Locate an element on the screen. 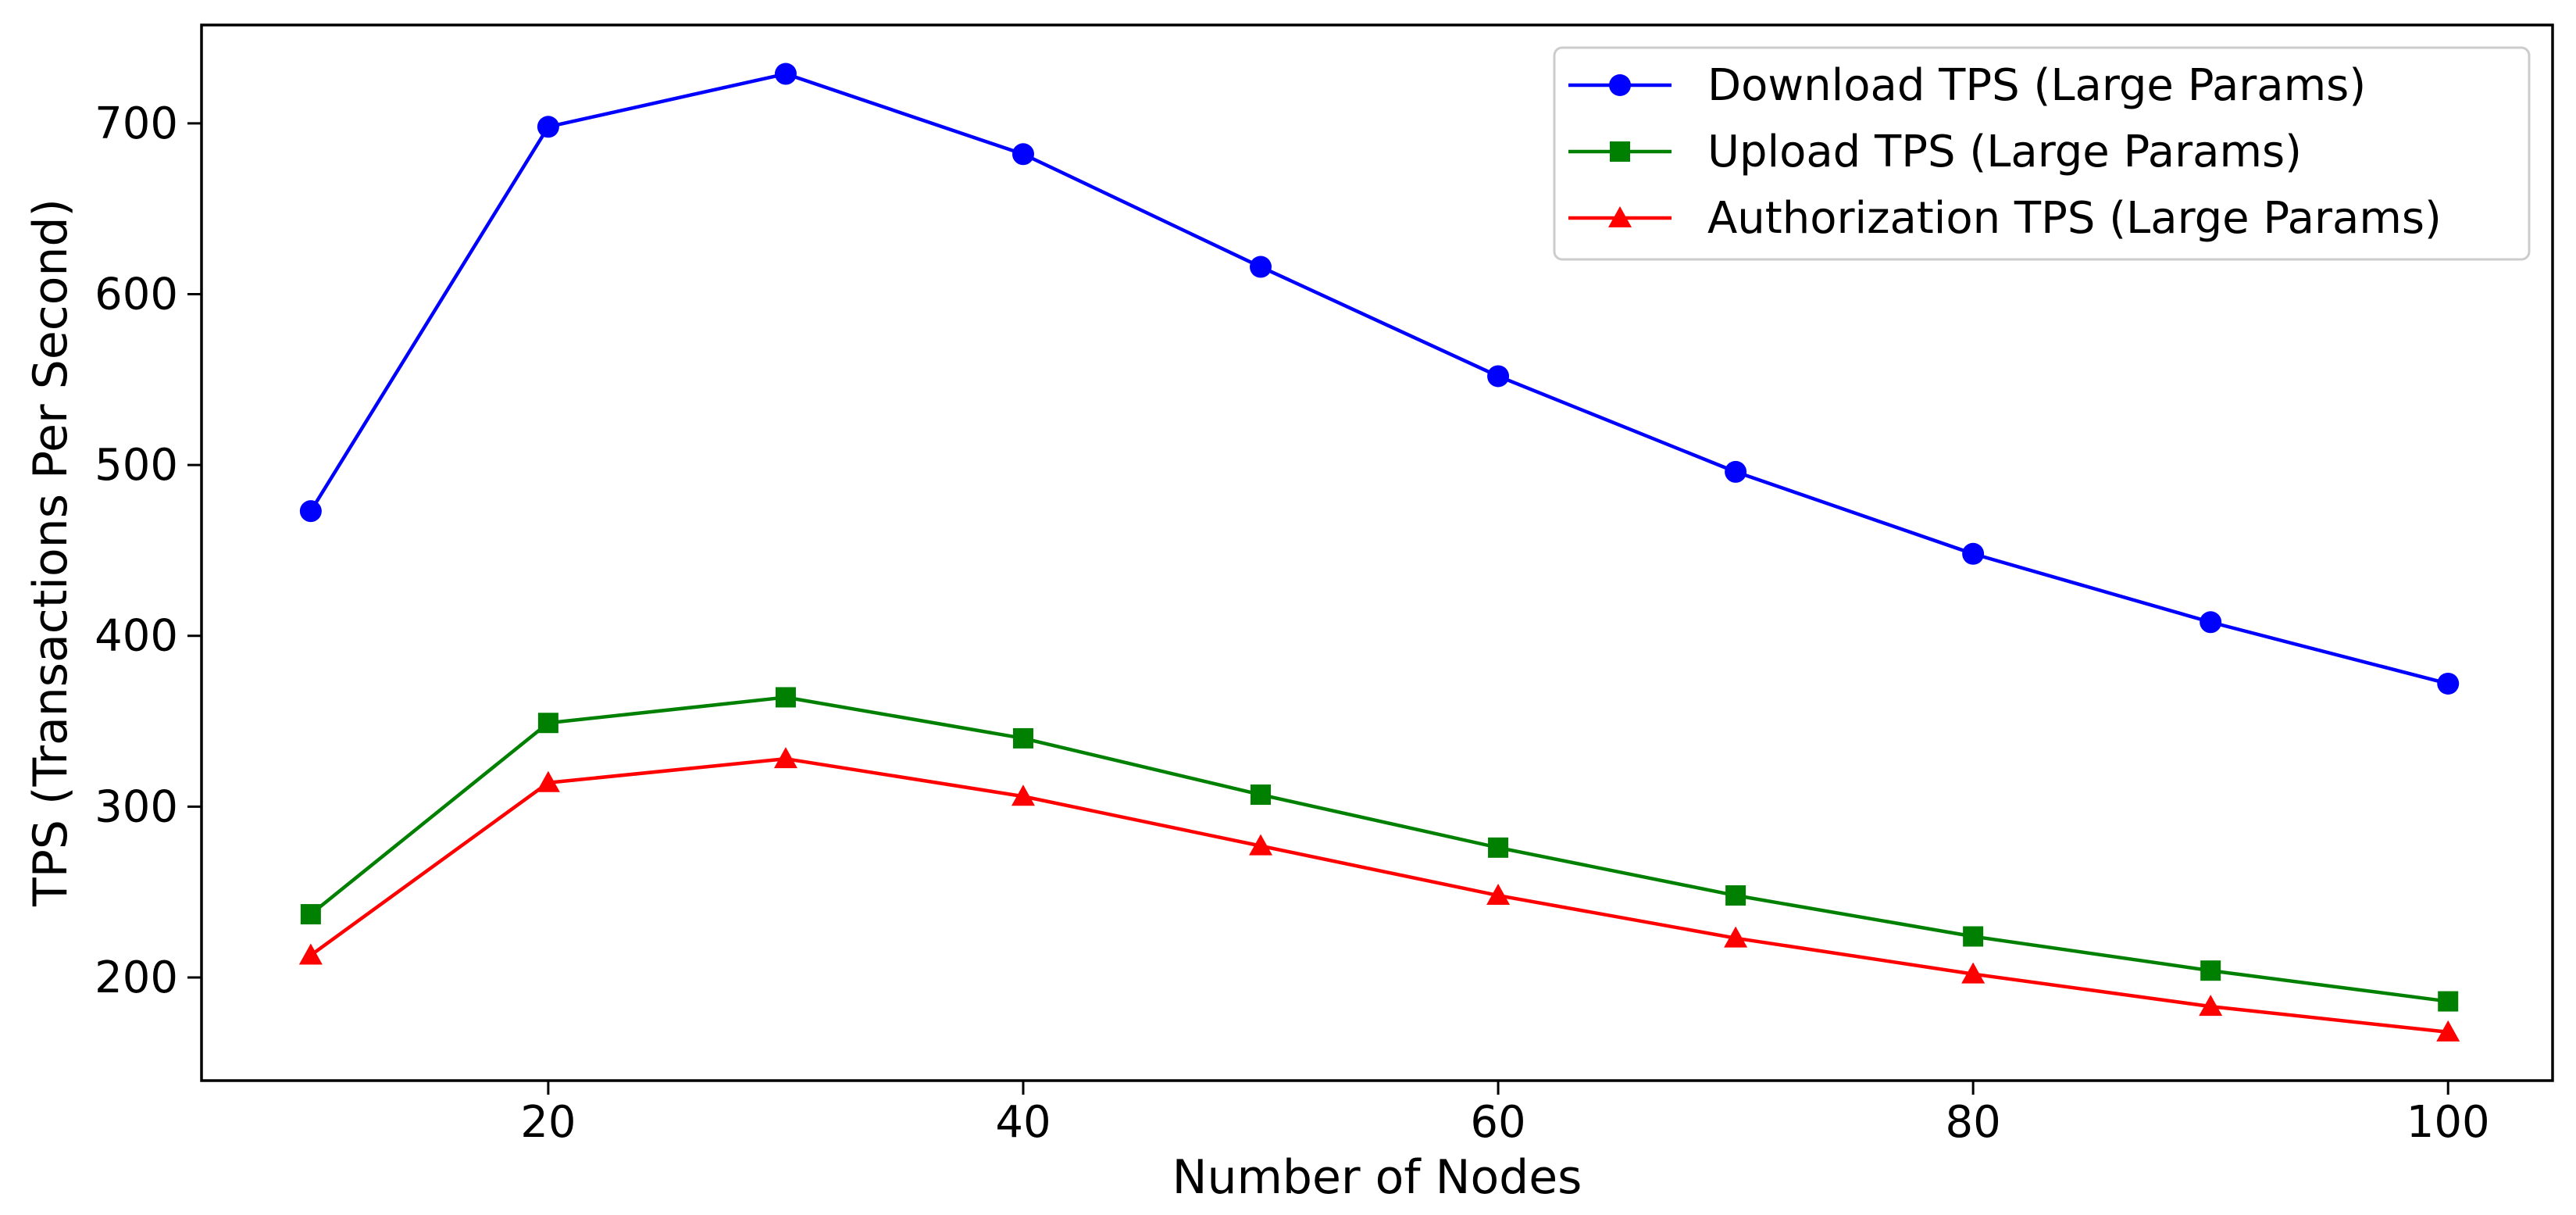  legend-marker-triangle is located at coordinates (1620, 216).